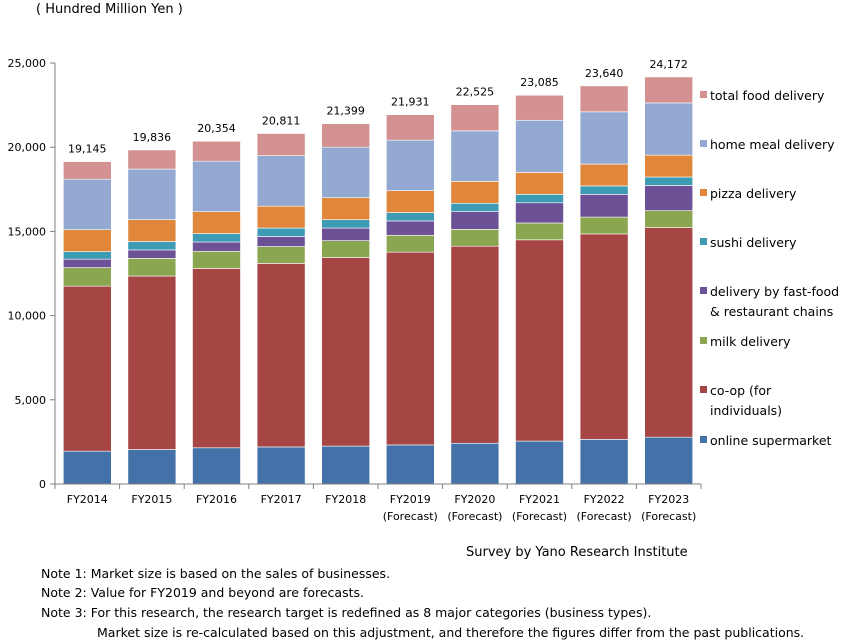  Describe the element at coordinates (410, 499) in the screenshot. I see `x-tick-label: FY2019` at that location.